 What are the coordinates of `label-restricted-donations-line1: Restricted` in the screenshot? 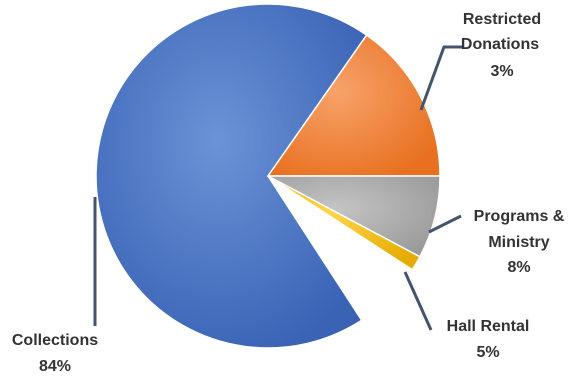 It's located at (502, 19).